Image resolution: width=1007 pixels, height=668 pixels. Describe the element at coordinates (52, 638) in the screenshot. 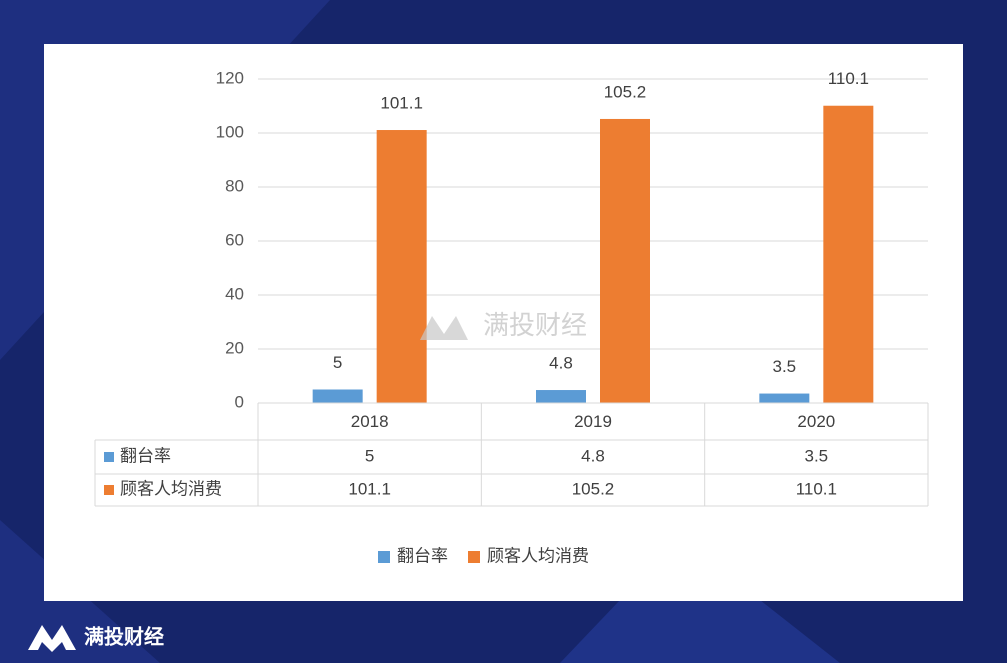

I see `brand-logo` at that location.